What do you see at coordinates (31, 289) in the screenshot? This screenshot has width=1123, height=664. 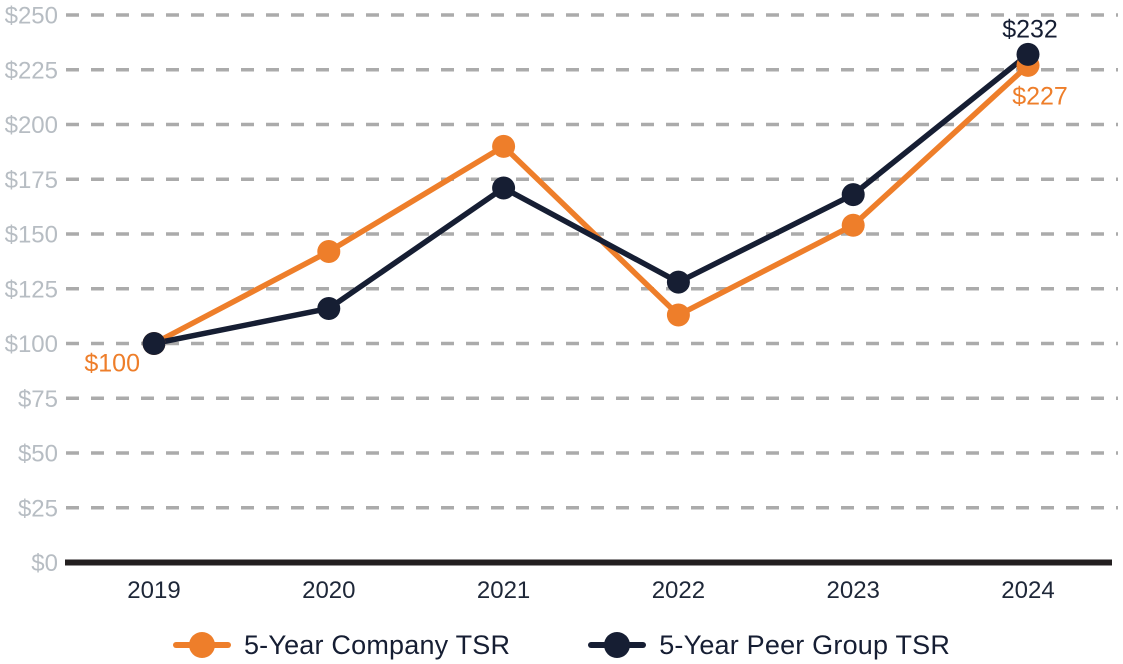 I see `y-tick-label: $125` at bounding box center [31, 289].